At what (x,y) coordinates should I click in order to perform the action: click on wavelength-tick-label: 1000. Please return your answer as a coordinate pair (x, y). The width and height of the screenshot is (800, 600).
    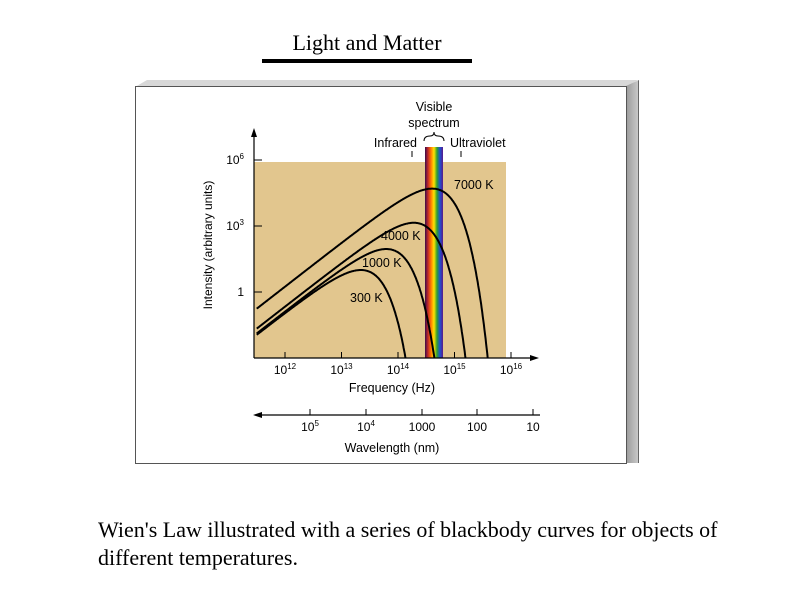
    Looking at the image, I should click on (422, 427).